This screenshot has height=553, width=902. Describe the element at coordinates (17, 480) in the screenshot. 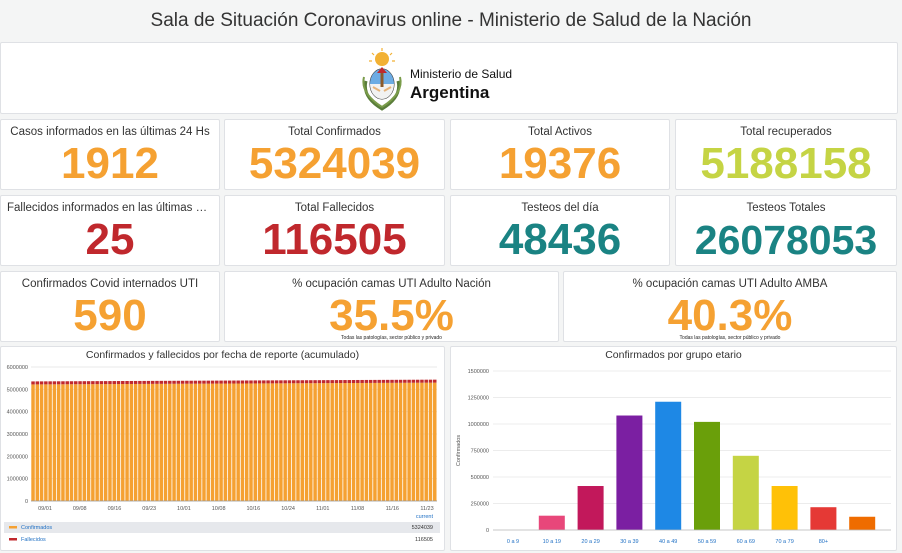

I see `y-tick-label: 1000000` at that location.